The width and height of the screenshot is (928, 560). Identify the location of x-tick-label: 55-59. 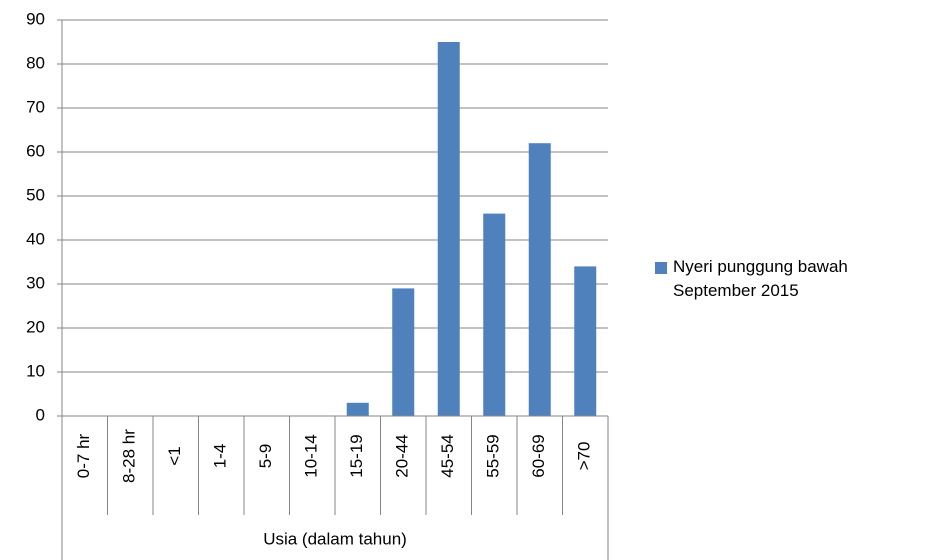
(493, 455).